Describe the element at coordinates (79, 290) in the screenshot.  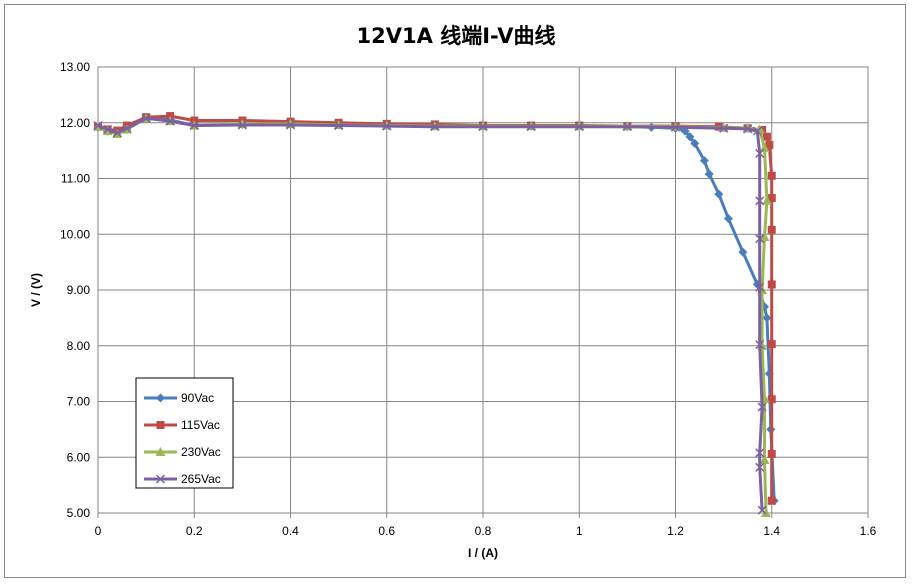
I see `y-tick-label: 9.00` at that location.